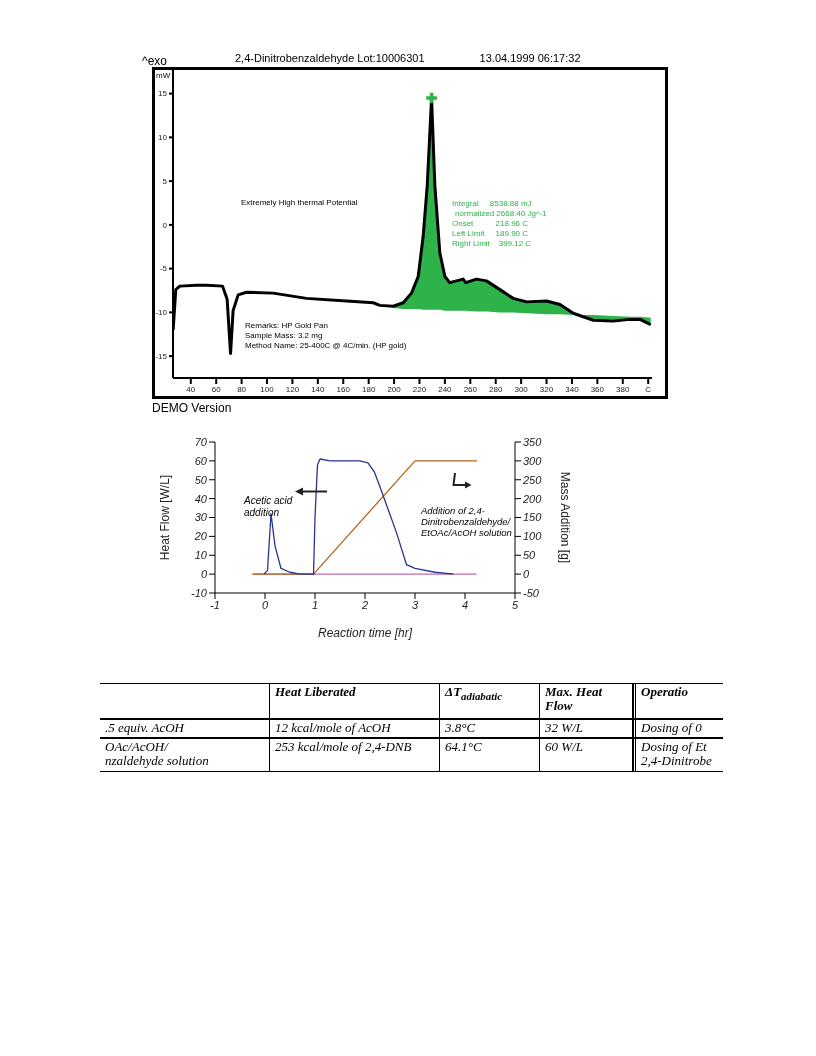 Image resolution: width=816 pixels, height=1056 pixels. What do you see at coordinates (496, 389) in the screenshot?
I see `x-tick-label: 280` at bounding box center [496, 389].